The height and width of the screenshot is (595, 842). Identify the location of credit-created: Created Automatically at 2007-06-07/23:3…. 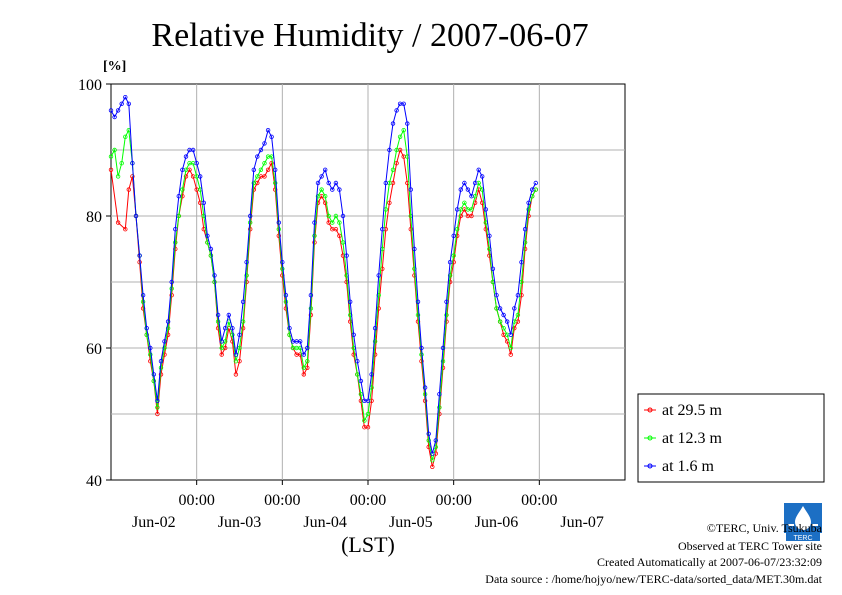
(709, 562).